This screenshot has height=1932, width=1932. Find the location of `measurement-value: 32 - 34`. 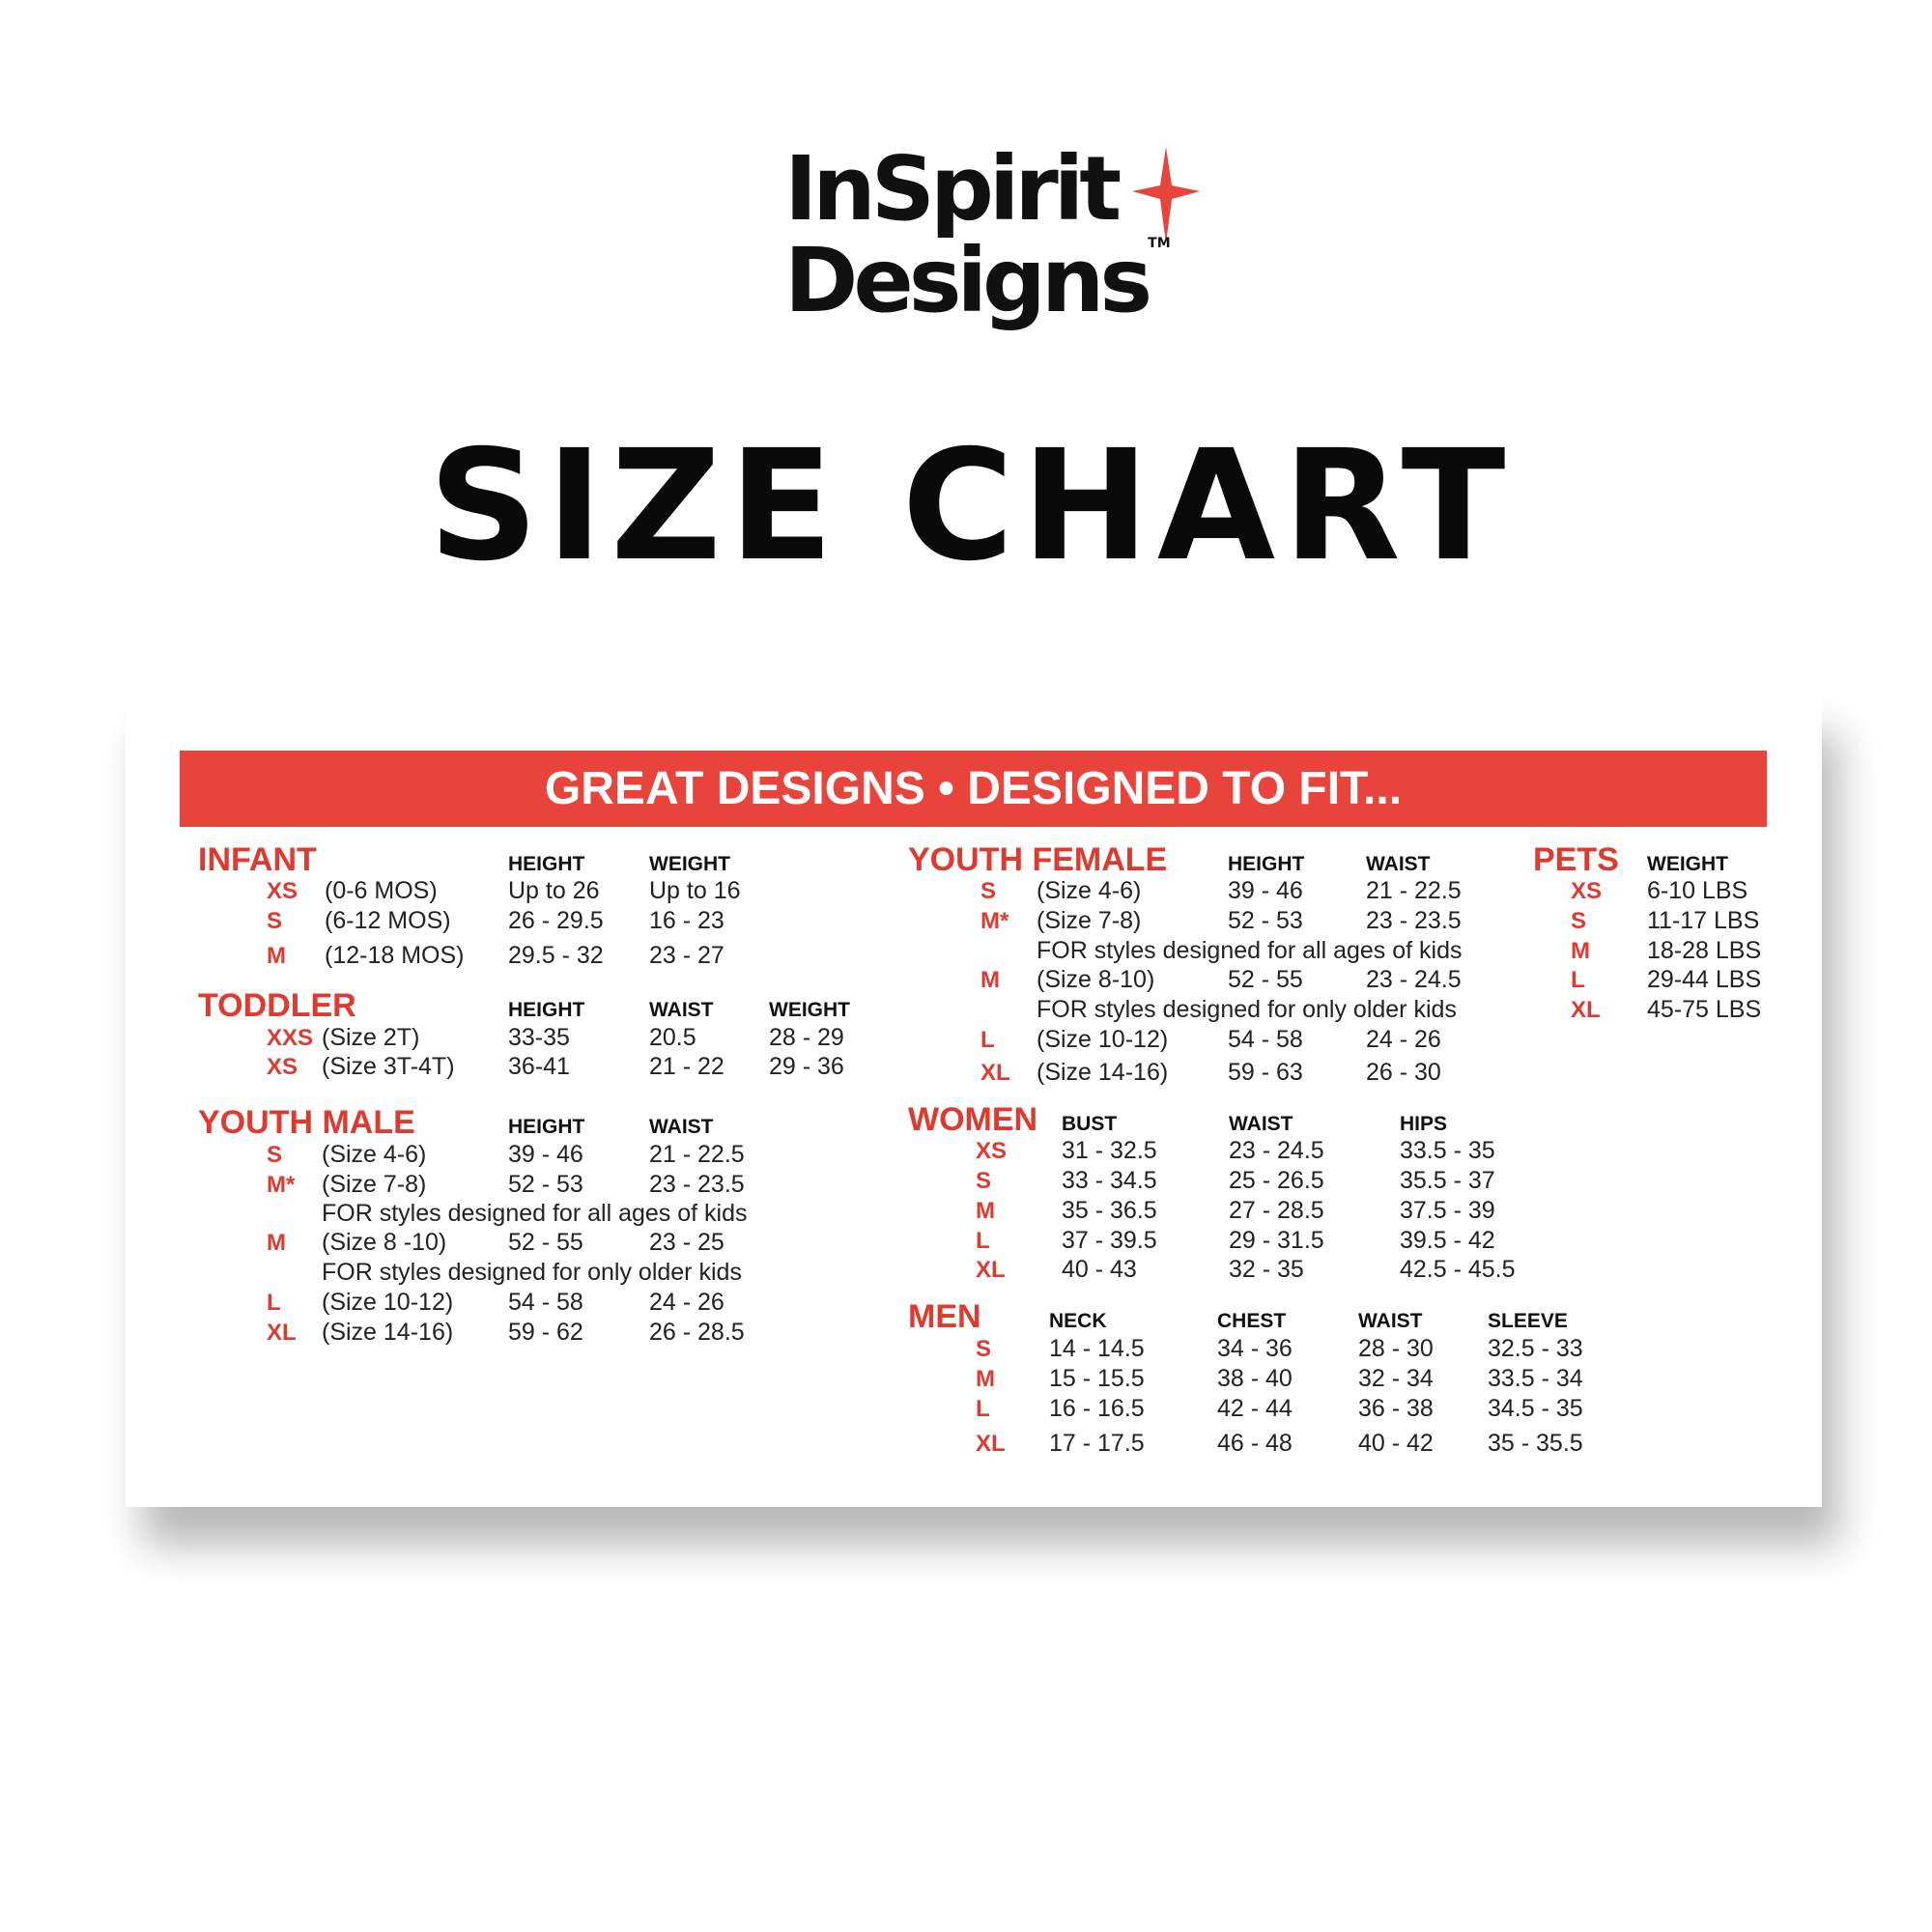

measurement-value: 32 - 34 is located at coordinates (1396, 1379).